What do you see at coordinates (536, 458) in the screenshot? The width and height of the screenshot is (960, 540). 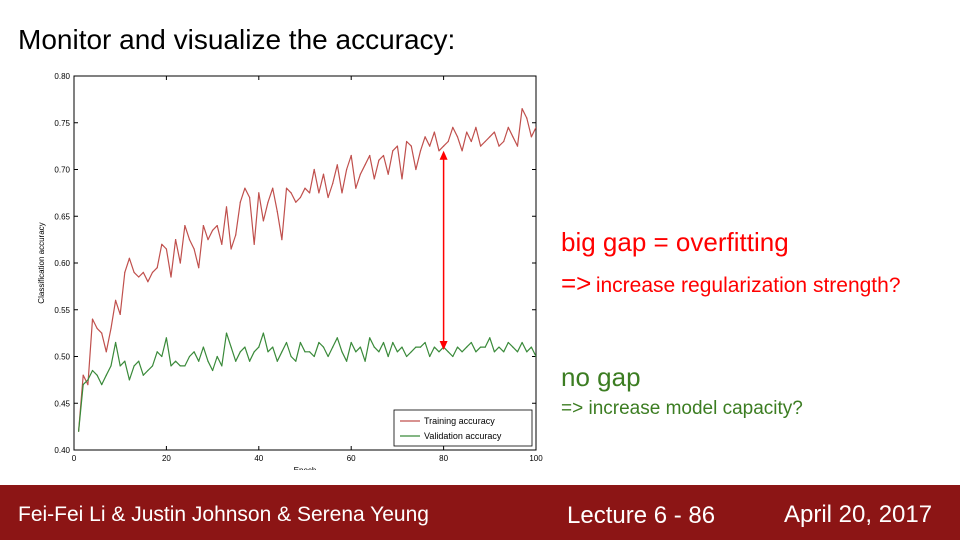 I see `x-tick-label: 100` at bounding box center [536, 458].